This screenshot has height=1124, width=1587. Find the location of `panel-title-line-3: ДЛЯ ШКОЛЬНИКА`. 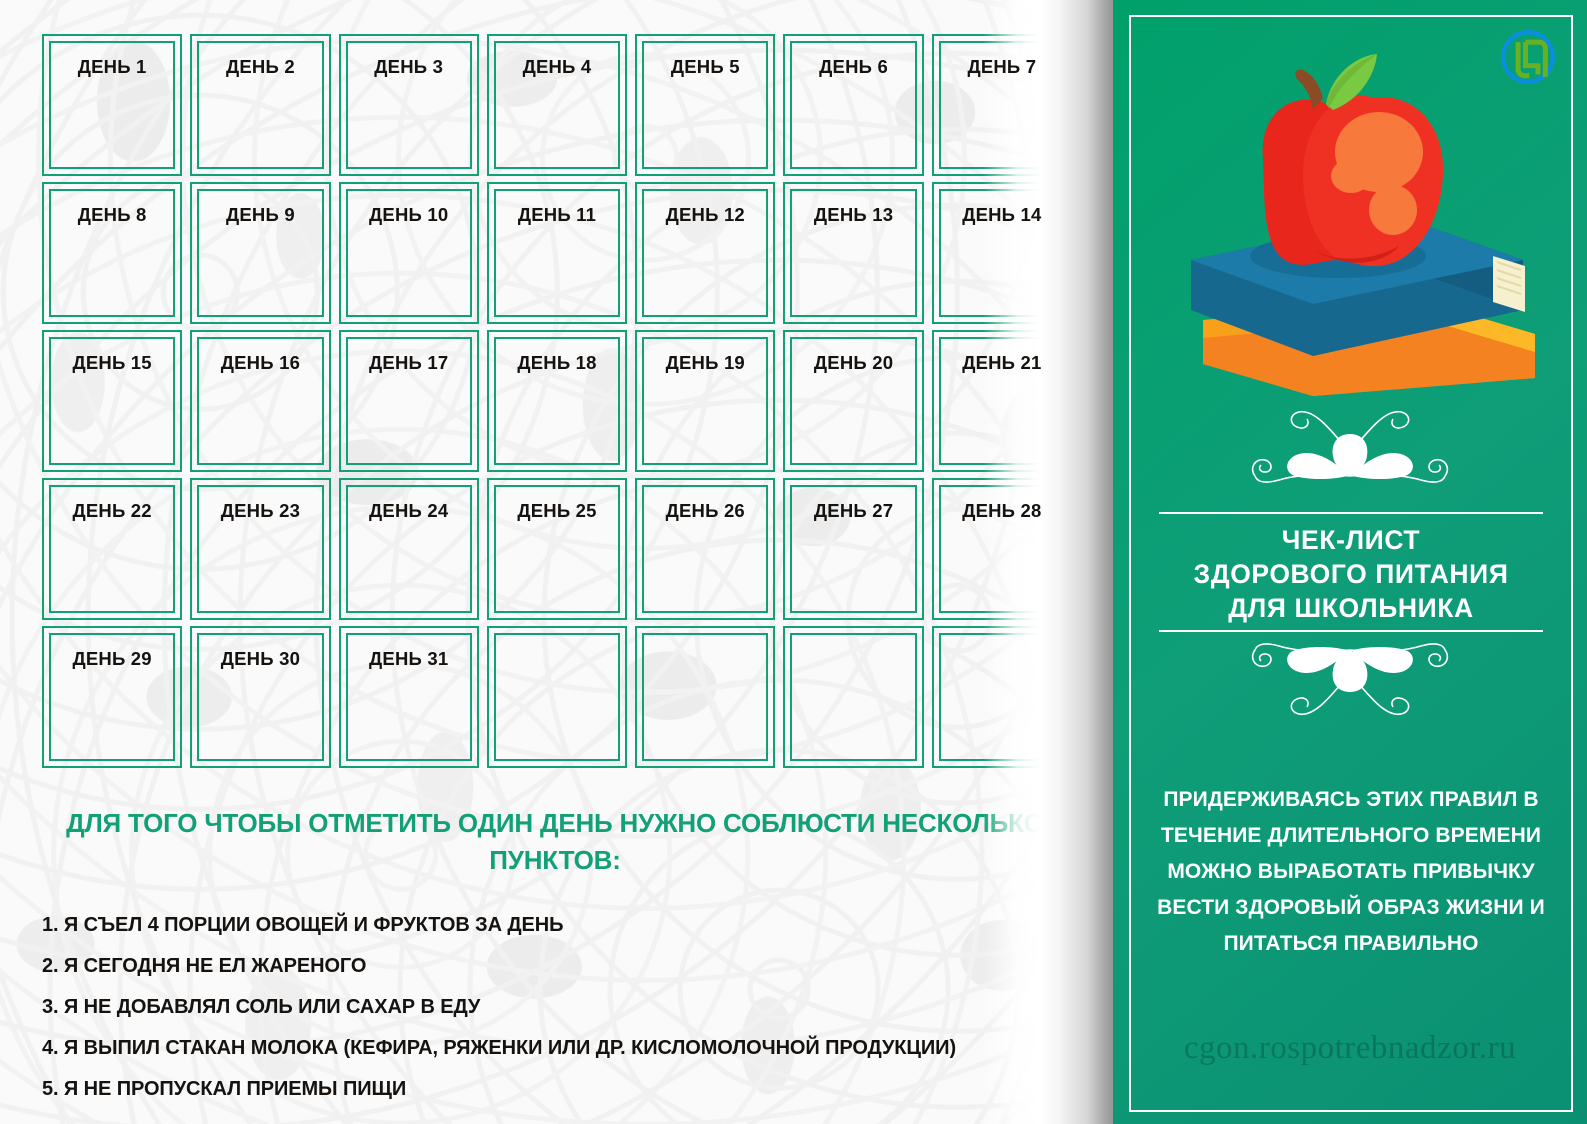

panel-title-line-3: ДЛЯ ШКОЛЬНИКА is located at coordinates (1351, 607).